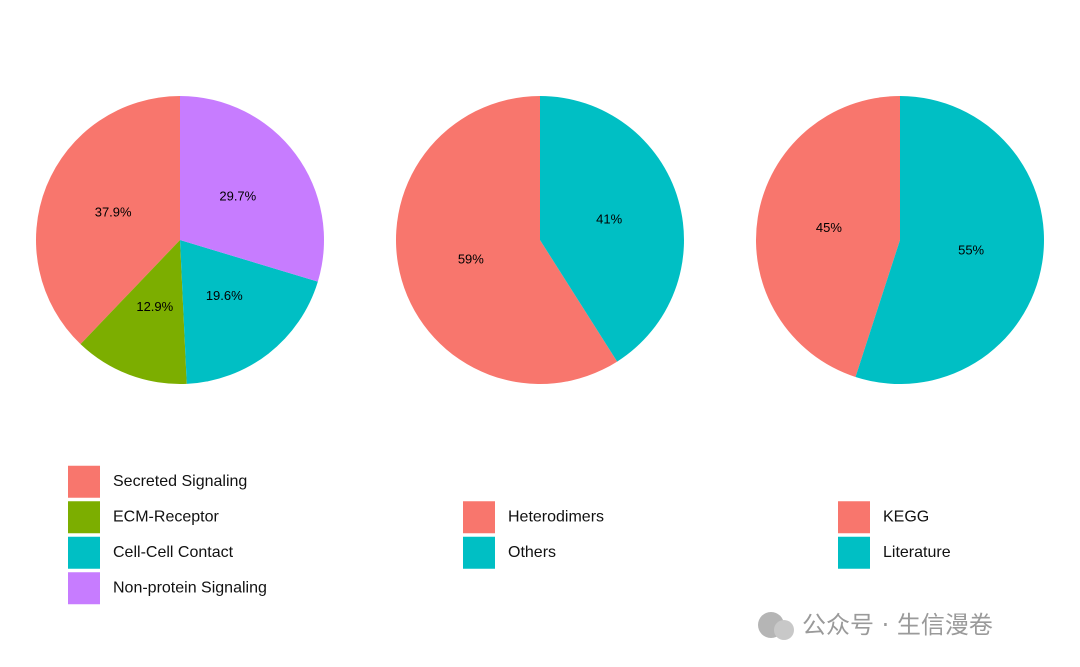  What do you see at coordinates (224, 295) in the screenshot?
I see `data-label: 19.6%` at bounding box center [224, 295].